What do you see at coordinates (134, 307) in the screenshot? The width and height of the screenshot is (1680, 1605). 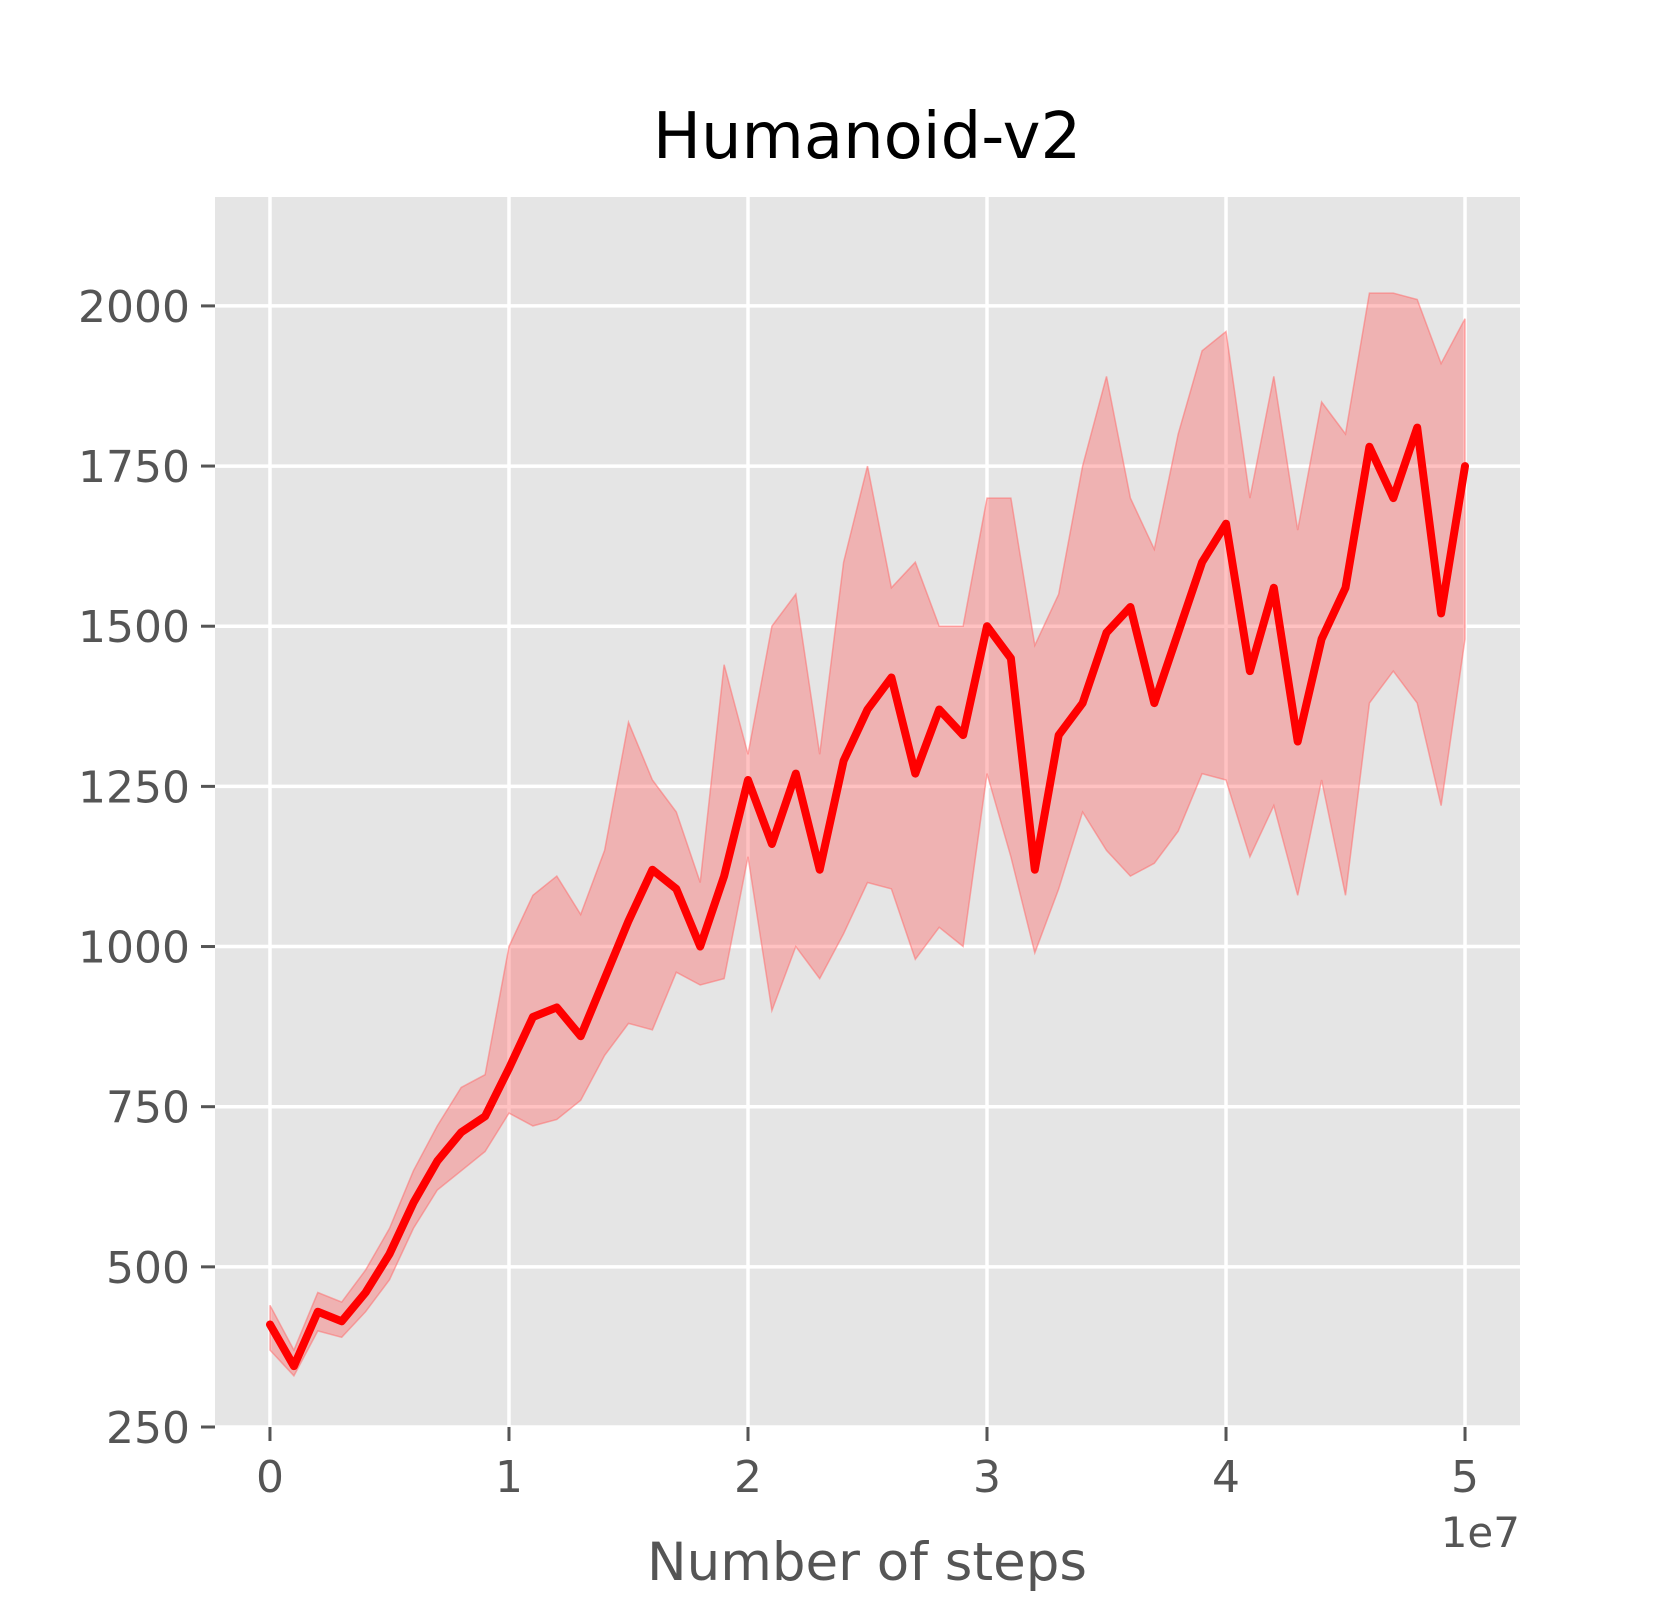 I see `y-tick-label: 2000` at bounding box center [134, 307].